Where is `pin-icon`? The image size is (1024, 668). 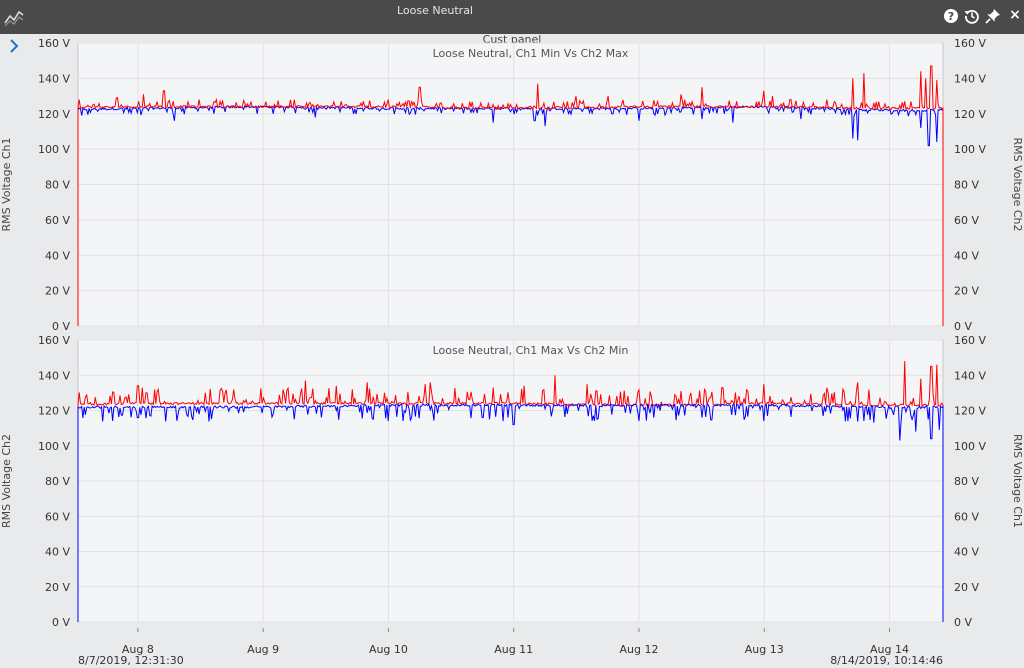
pin-icon is located at coordinates (993, 16).